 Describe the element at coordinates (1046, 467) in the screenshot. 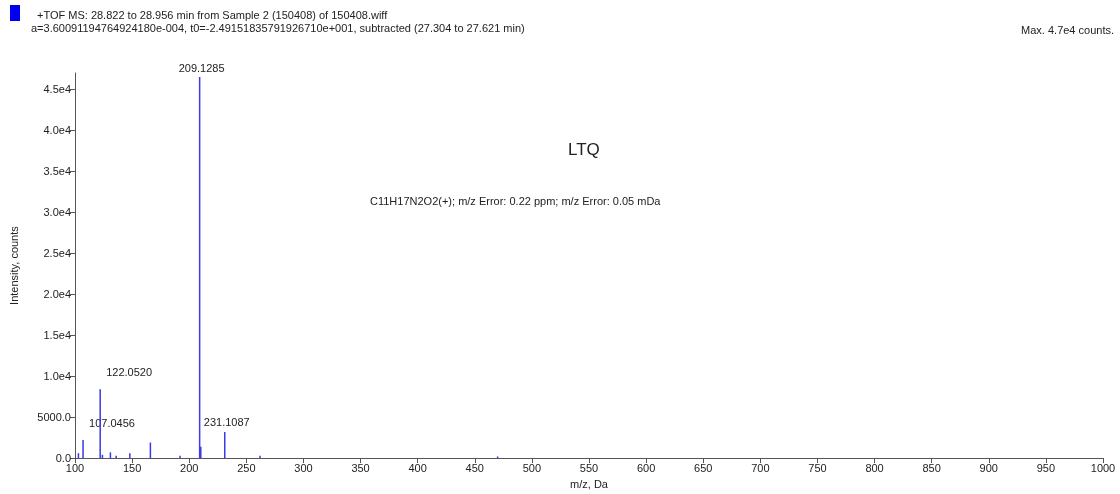

I see `x-tick-label: 950` at that location.